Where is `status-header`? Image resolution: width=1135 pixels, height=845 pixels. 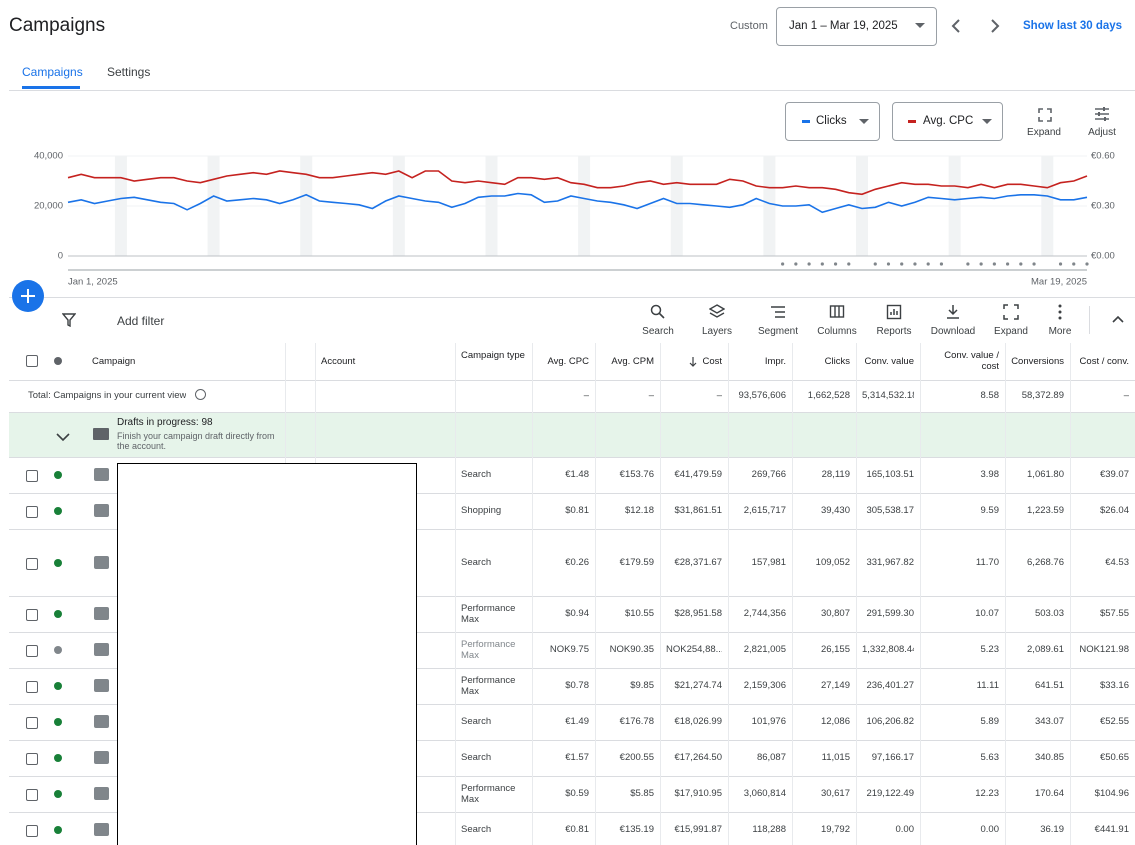
status-header is located at coordinates (58, 361).